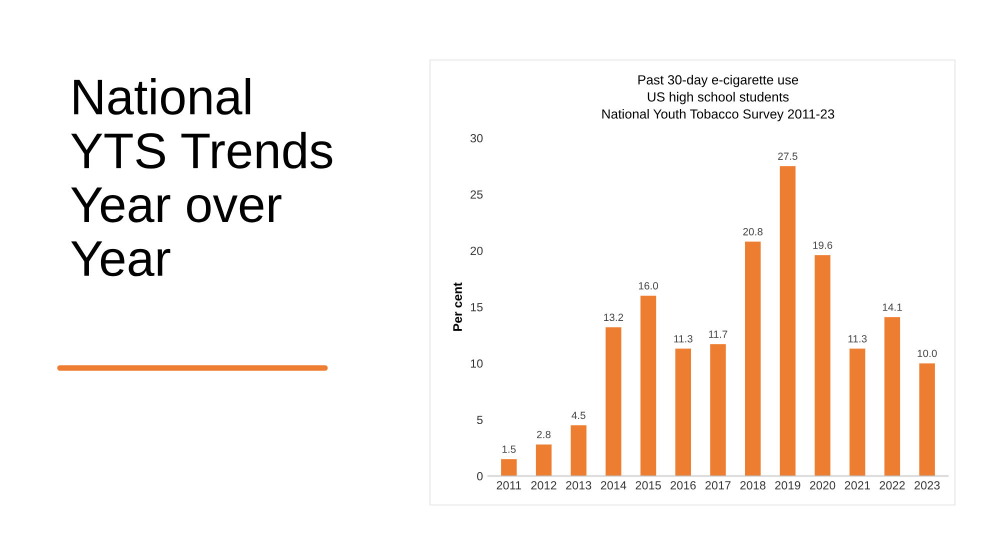 This screenshot has width=984, height=560. What do you see at coordinates (543, 485) in the screenshot?
I see `x-tick-label: 2012` at bounding box center [543, 485].